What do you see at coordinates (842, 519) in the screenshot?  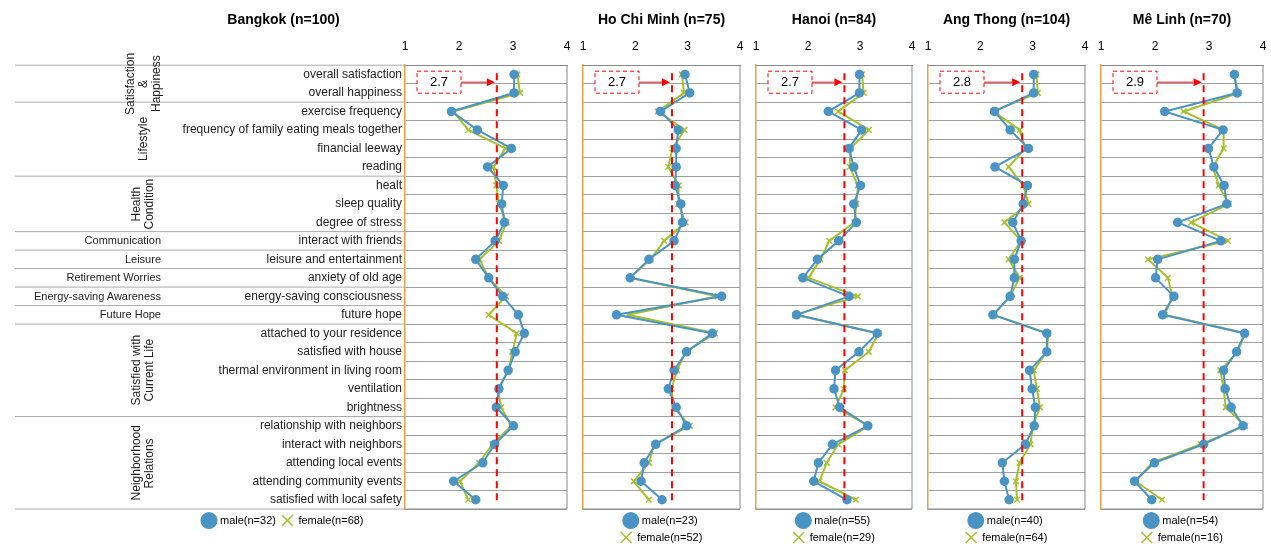 I see `legend-label: male(n=55)` at bounding box center [842, 519].